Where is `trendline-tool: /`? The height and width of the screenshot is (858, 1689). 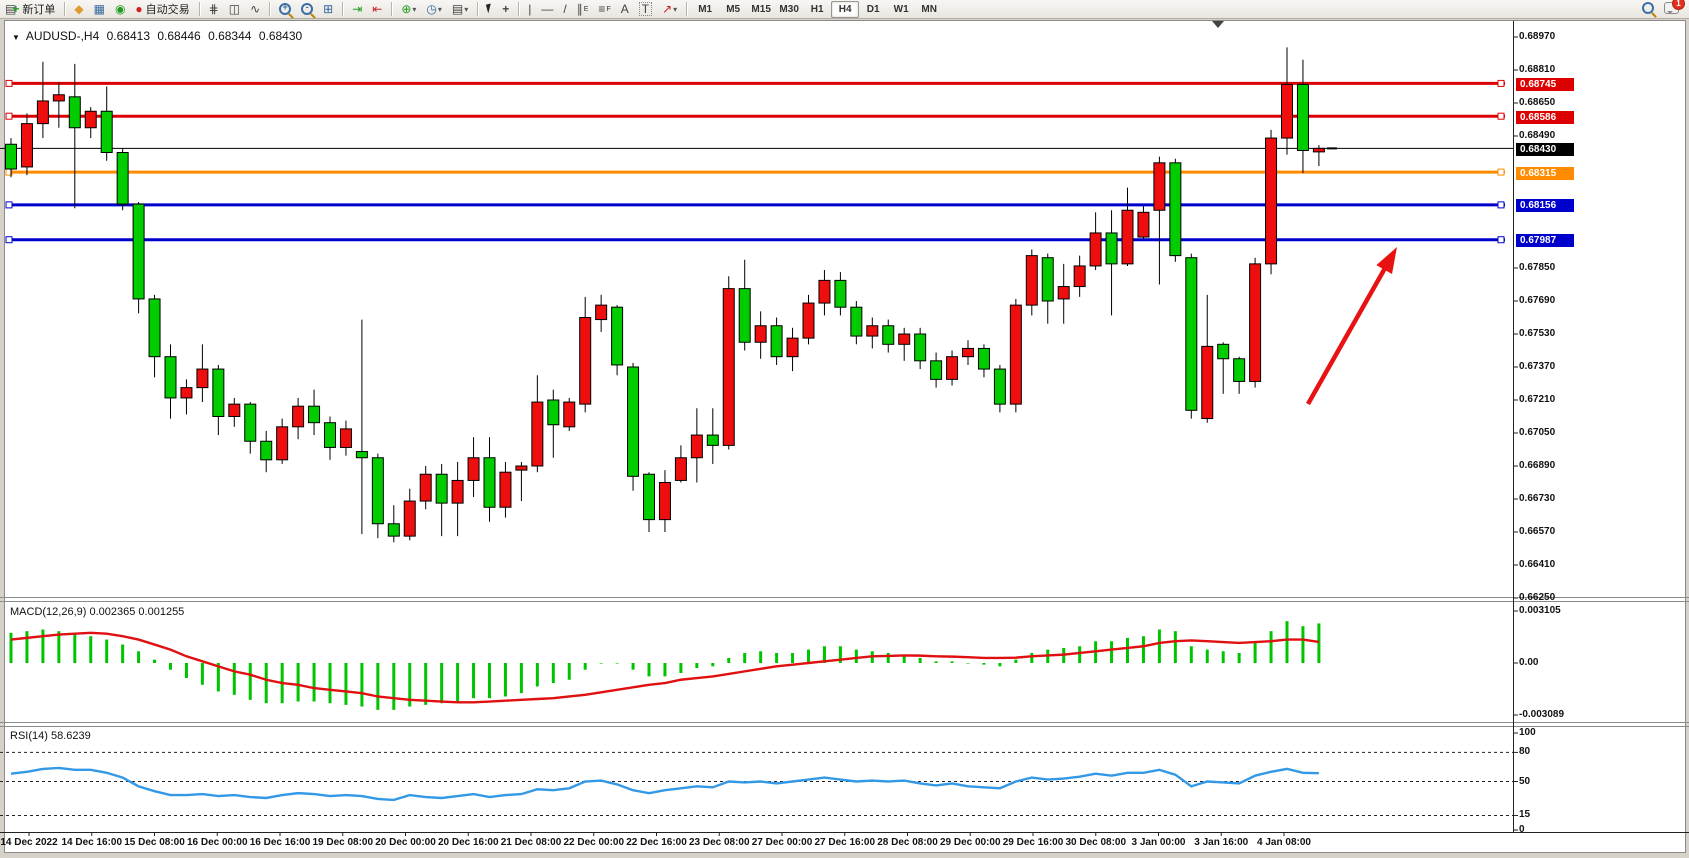
trendline-tool: / is located at coordinates (564, 9).